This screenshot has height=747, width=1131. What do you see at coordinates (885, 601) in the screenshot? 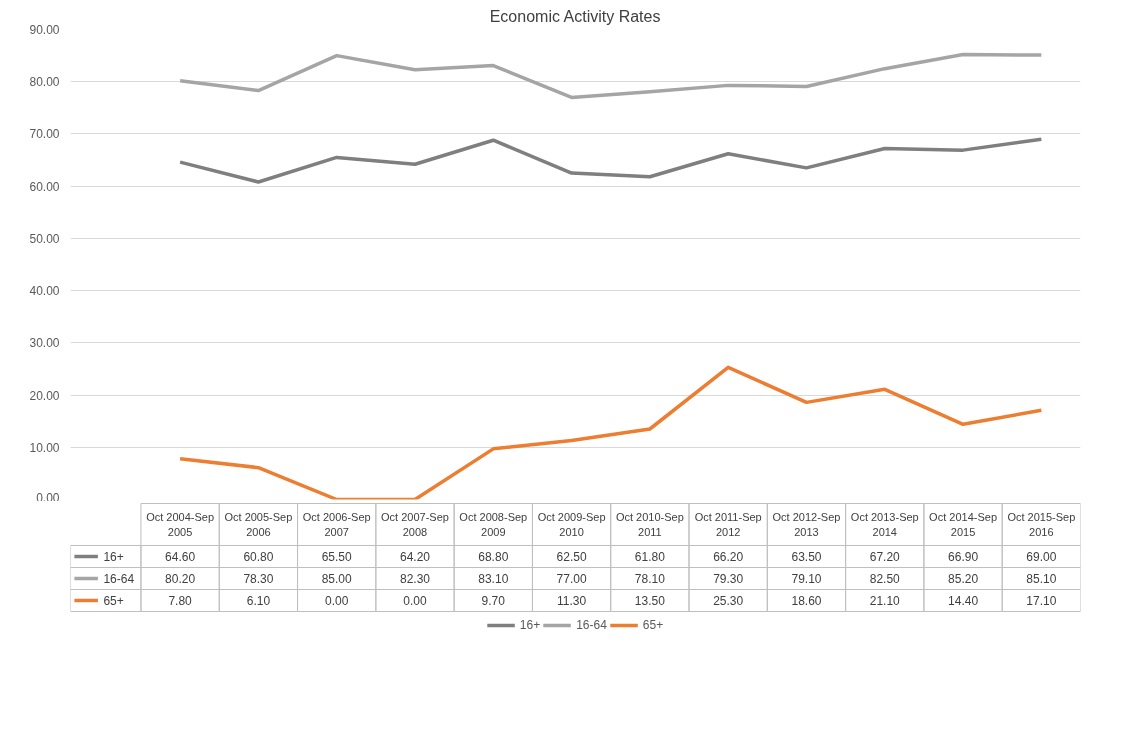
I see `data-label: 21.10` at bounding box center [885, 601].